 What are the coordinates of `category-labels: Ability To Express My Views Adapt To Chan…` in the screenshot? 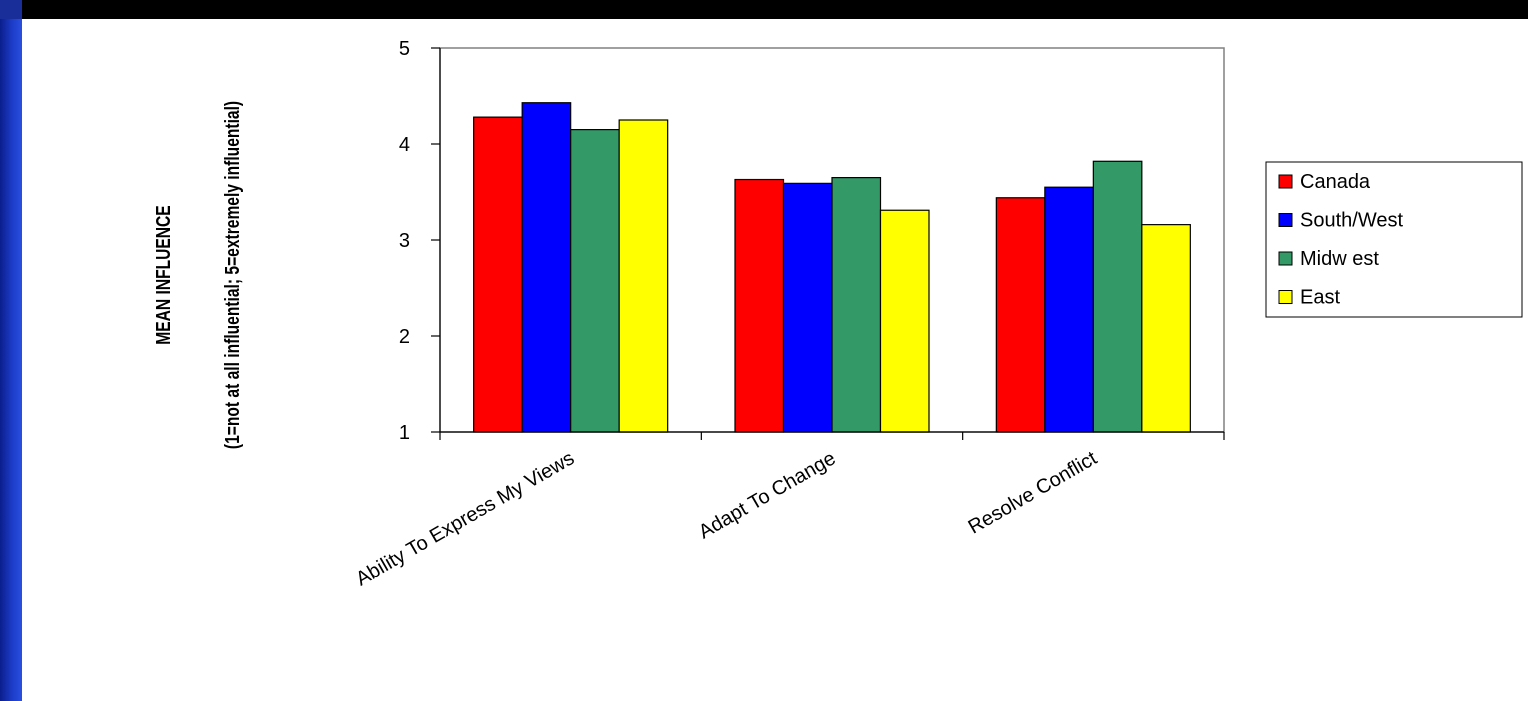 It's located at (726, 518).